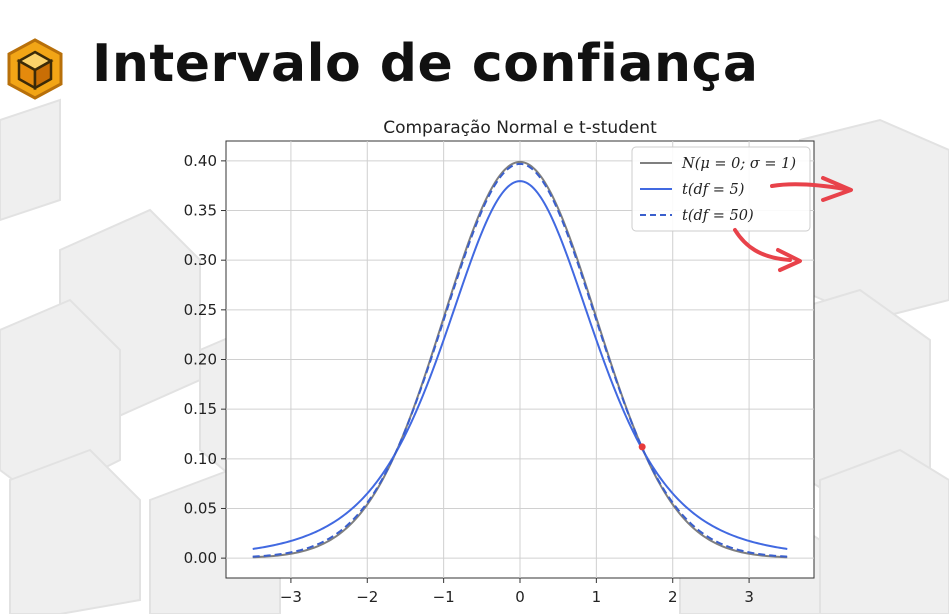 Image resolution: width=949 pixels, height=614 pixels. Describe the element at coordinates (425, 64) in the screenshot. I see `slide-title: Intervalo de confiança` at that location.